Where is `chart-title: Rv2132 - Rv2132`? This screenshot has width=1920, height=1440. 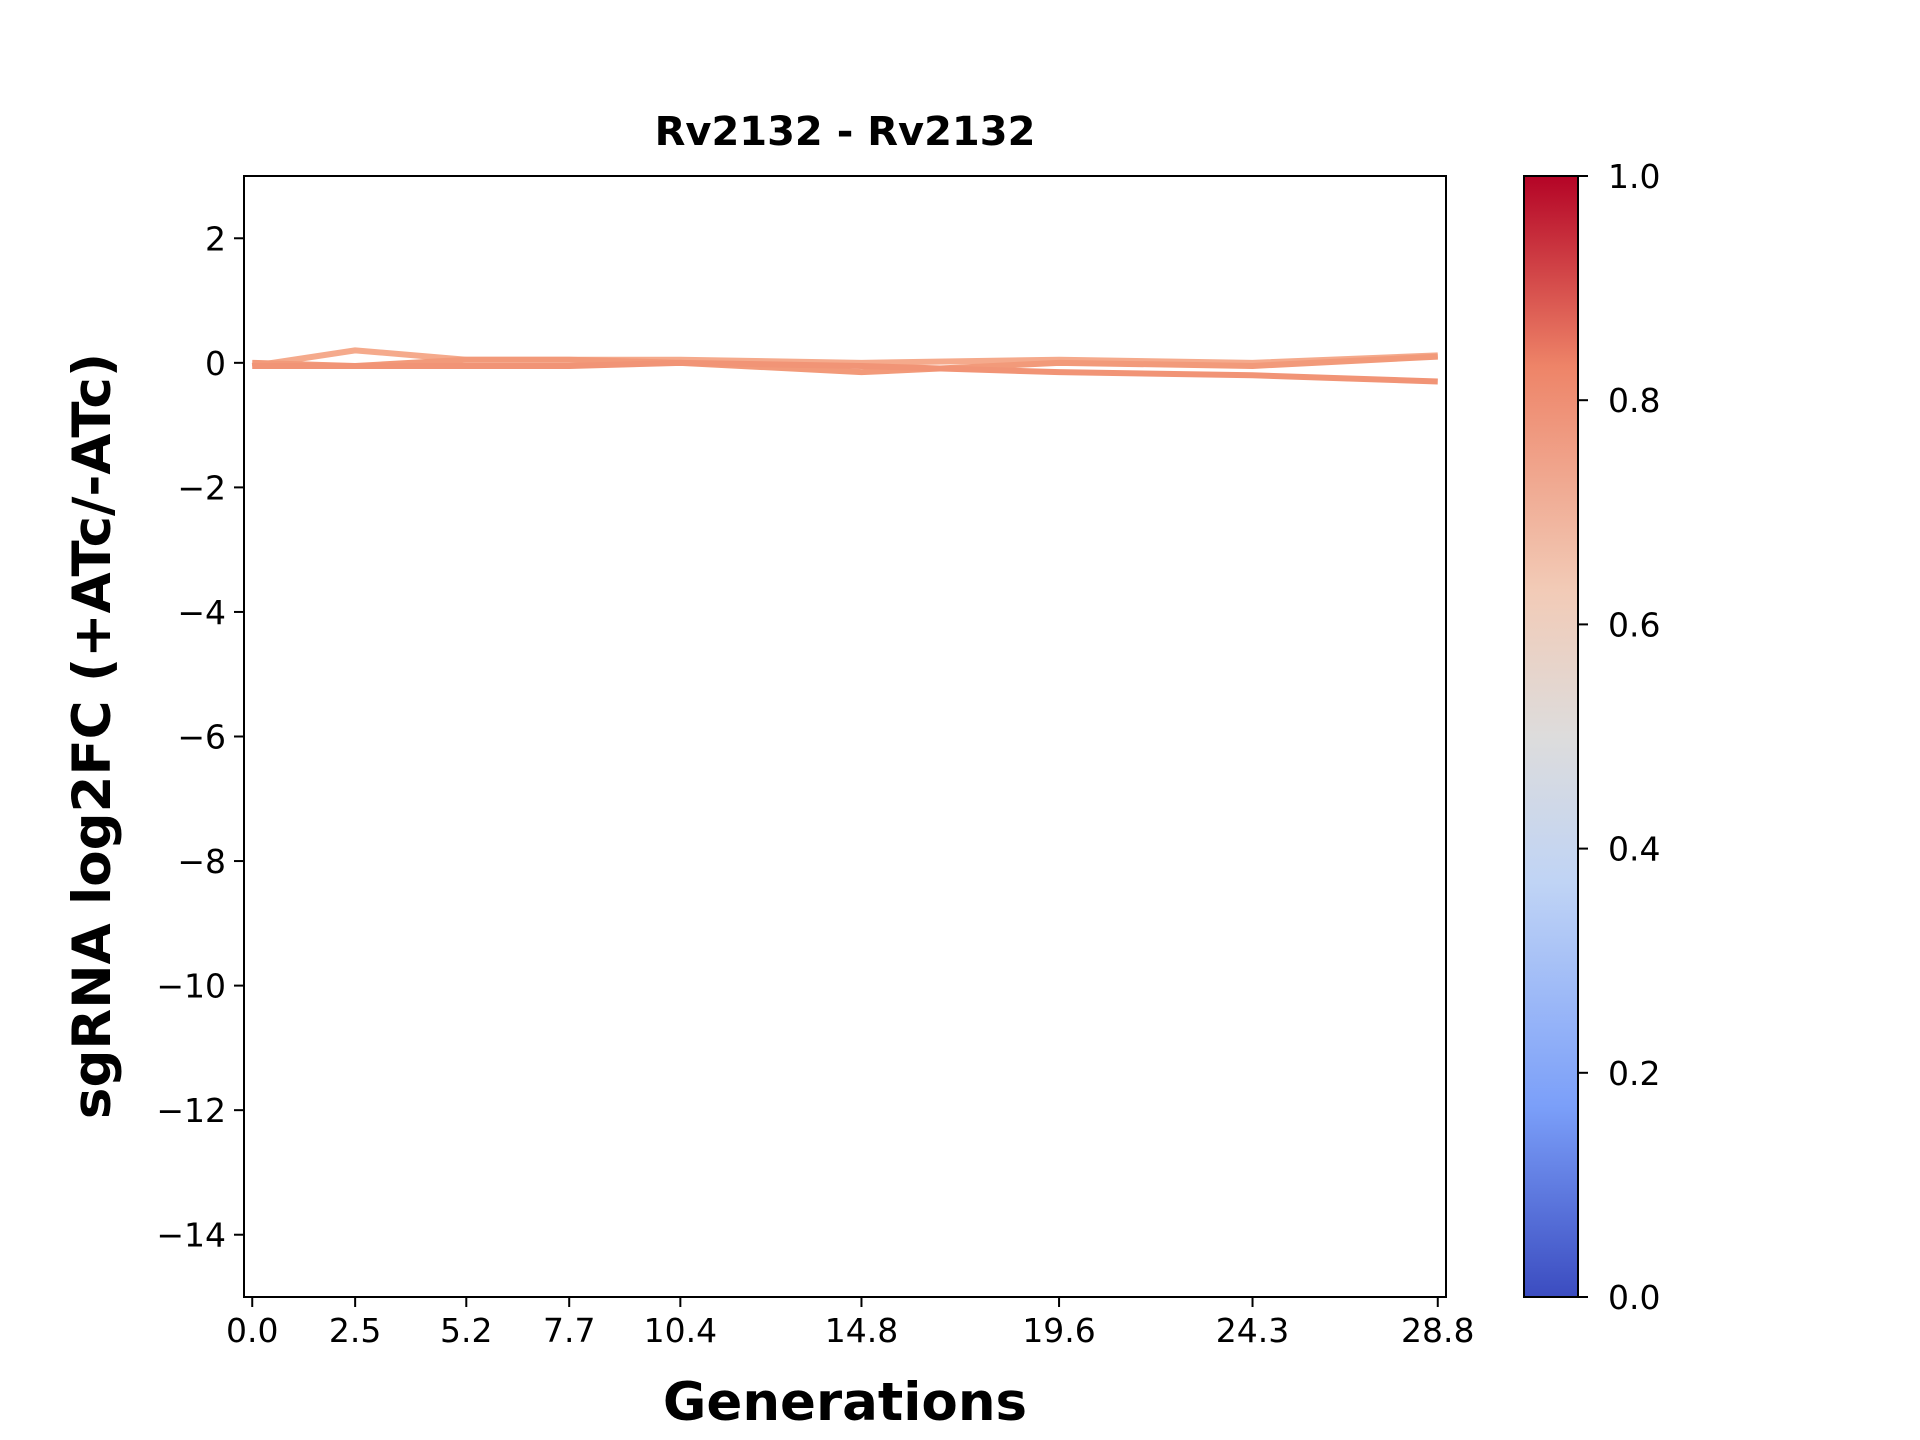 chart-title: Rv2132 - Rv2132 is located at coordinates (845, 132).